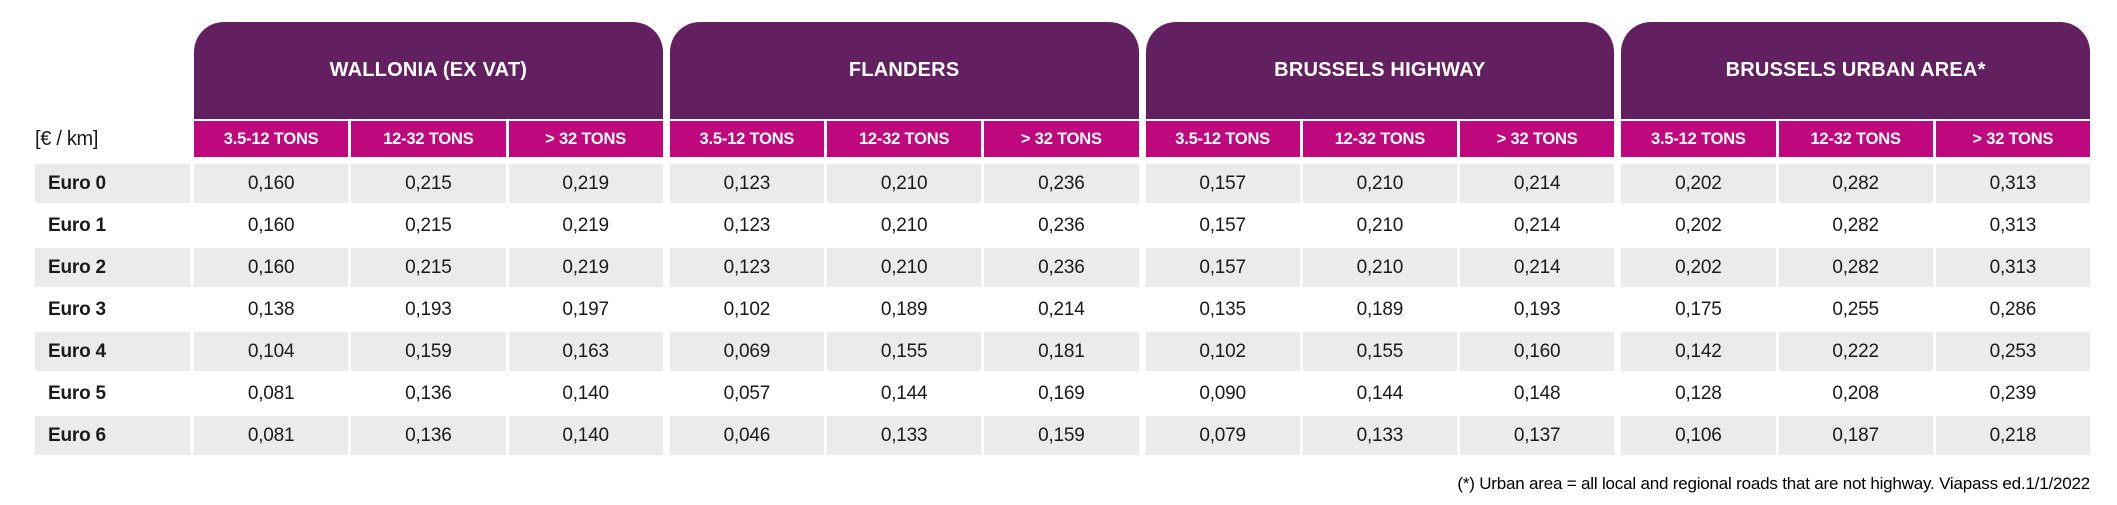 The width and height of the screenshot is (2117, 505). Describe the element at coordinates (1222, 393) in the screenshot. I see `rate-cell: 0,090` at that location.